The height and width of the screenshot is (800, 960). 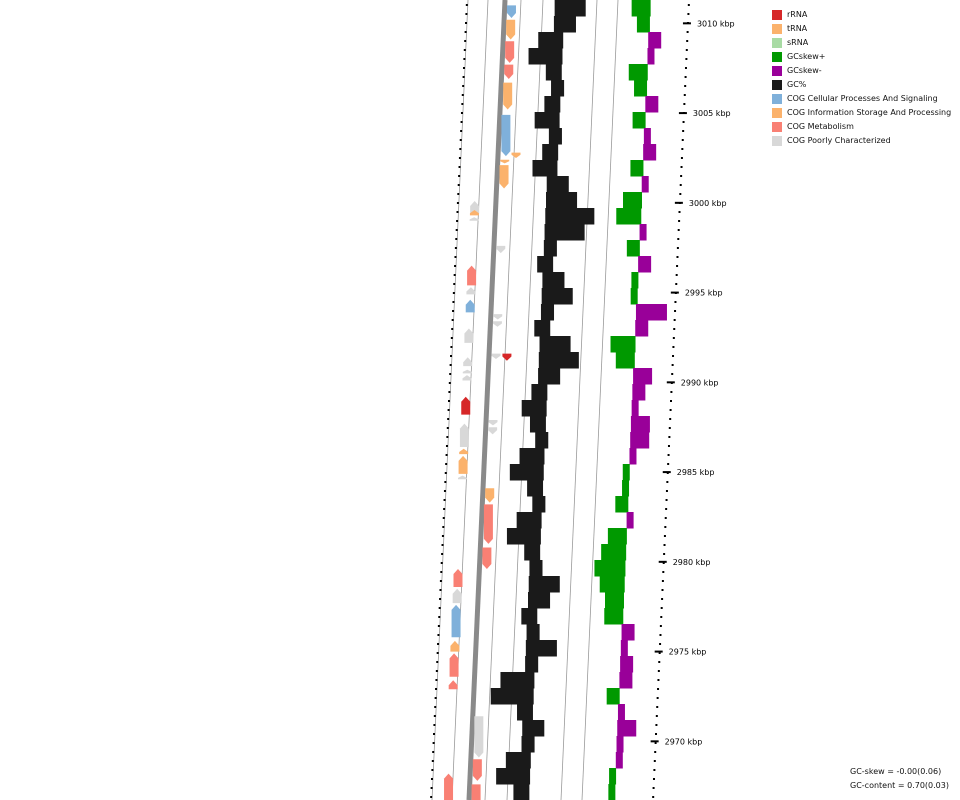 What do you see at coordinates (864, 127) in the screenshot?
I see `legend-item-cog-metabolism: COG Metabolism` at bounding box center [864, 127].